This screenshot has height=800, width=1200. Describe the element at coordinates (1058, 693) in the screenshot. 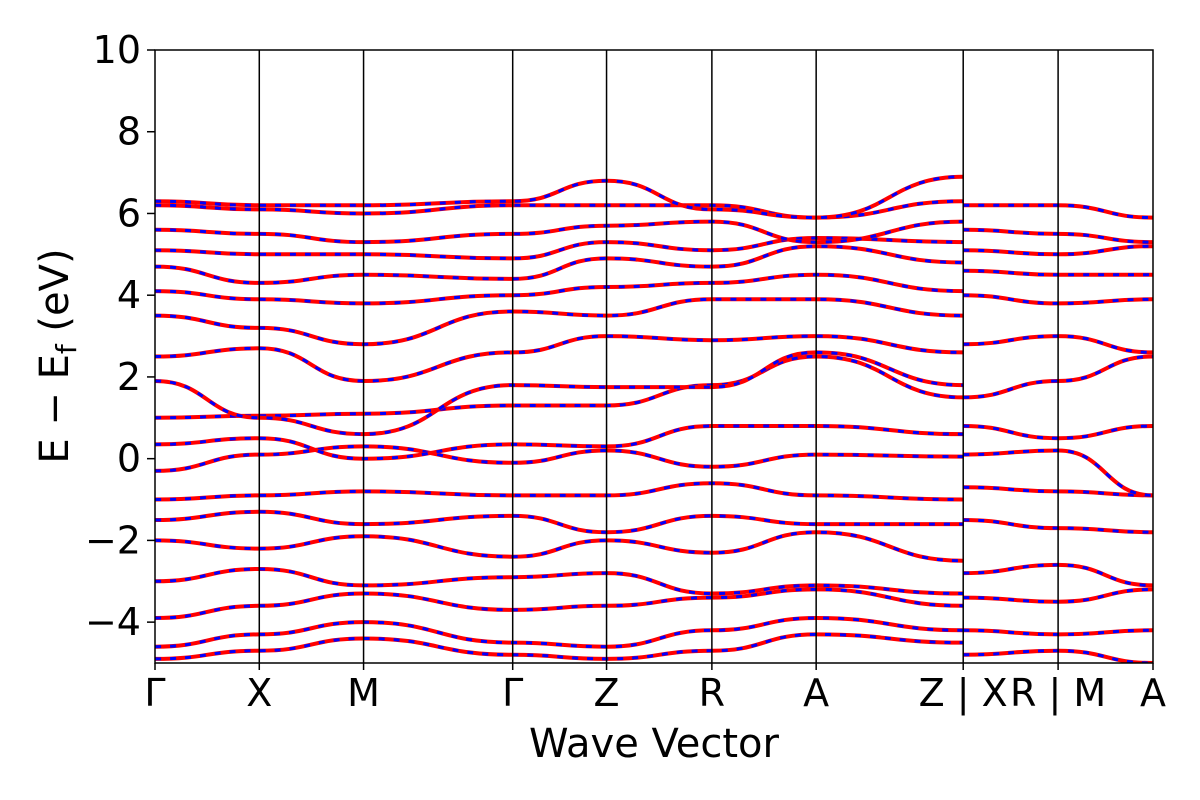

I see `x-tick-label: R | M` at that location.